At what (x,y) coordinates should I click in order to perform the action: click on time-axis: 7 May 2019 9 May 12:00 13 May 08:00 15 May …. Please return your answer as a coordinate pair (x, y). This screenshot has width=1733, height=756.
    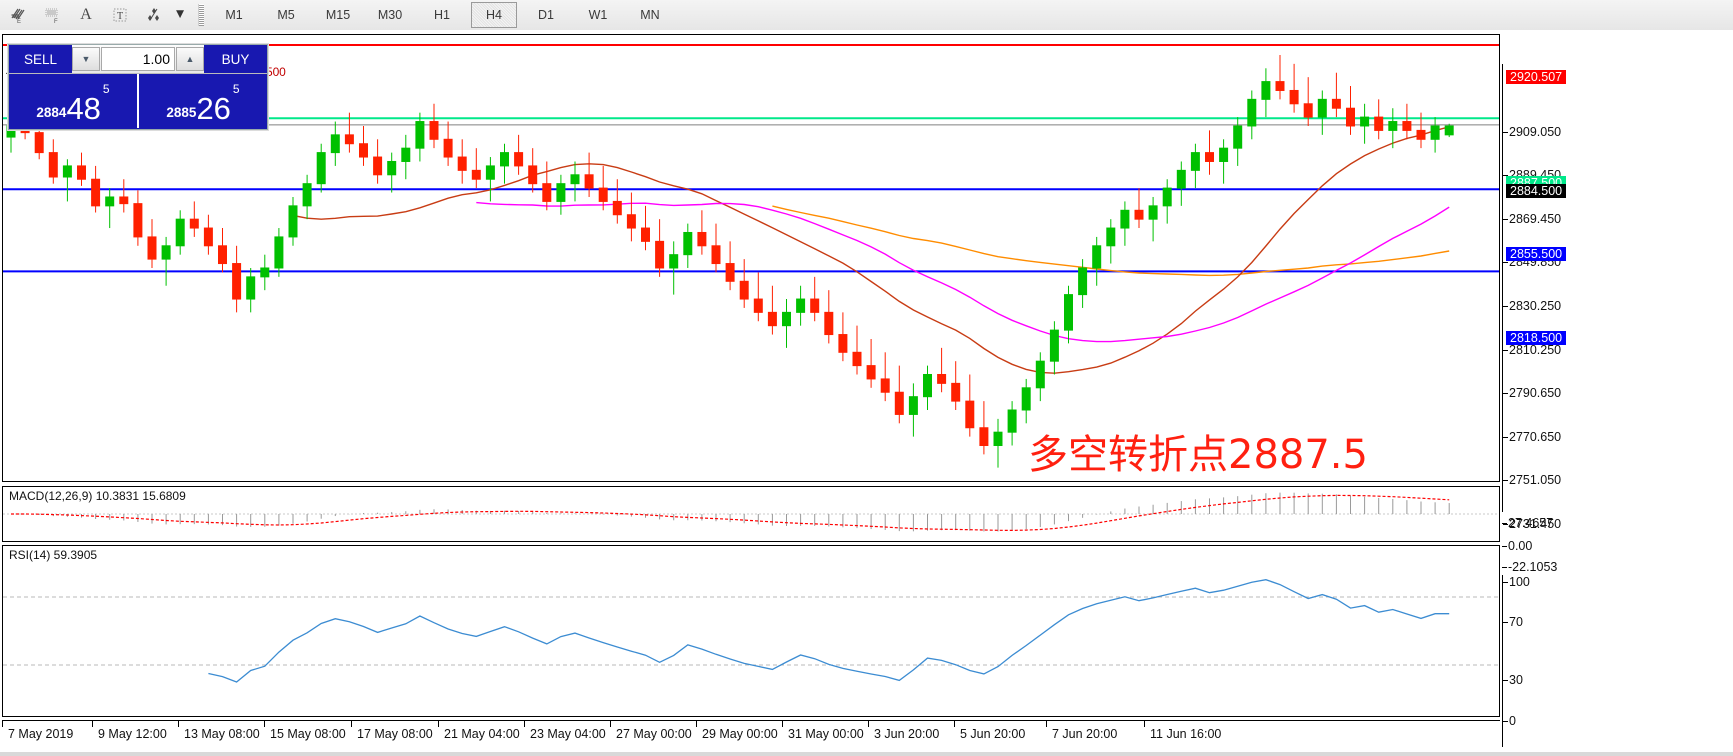
    Looking at the image, I should click on (751, 737).